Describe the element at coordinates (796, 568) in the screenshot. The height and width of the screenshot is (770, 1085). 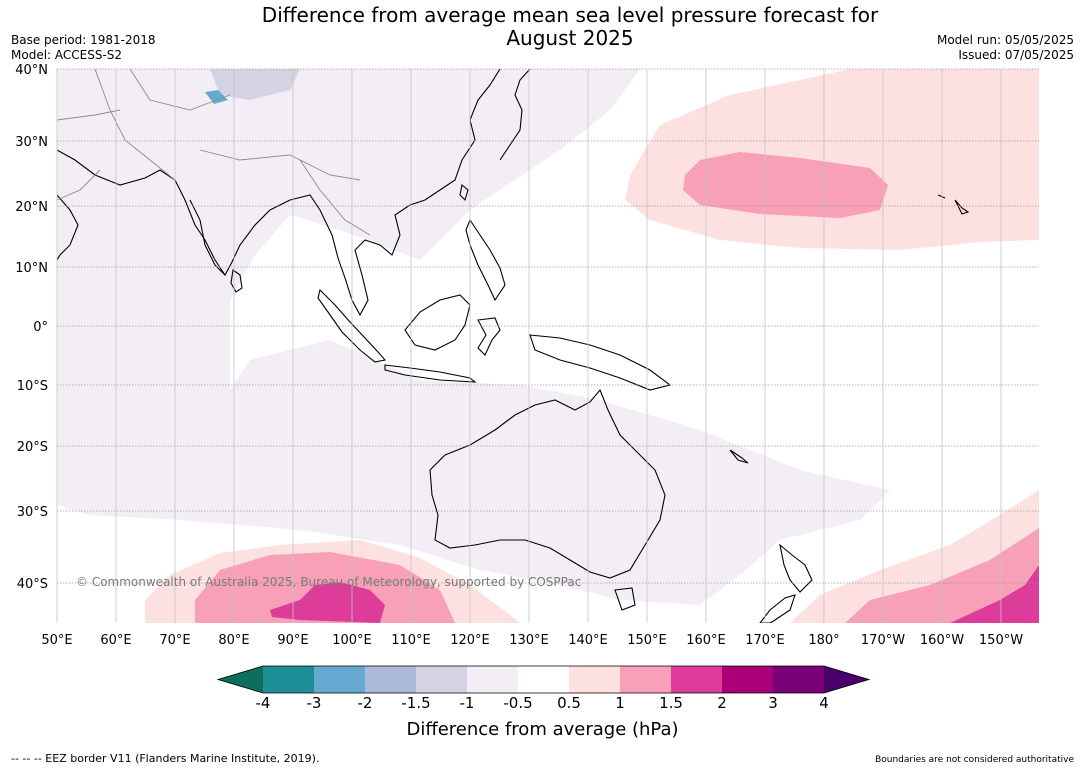
I see `coastline-new-zealand-north` at that location.